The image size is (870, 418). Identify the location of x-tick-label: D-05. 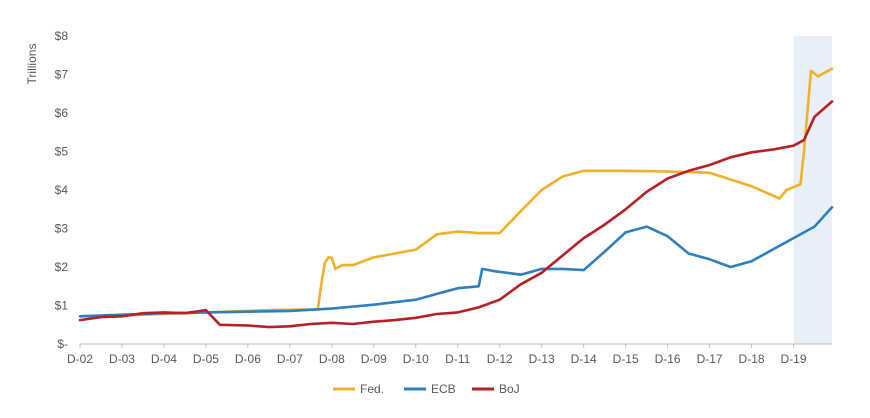
(206, 359).